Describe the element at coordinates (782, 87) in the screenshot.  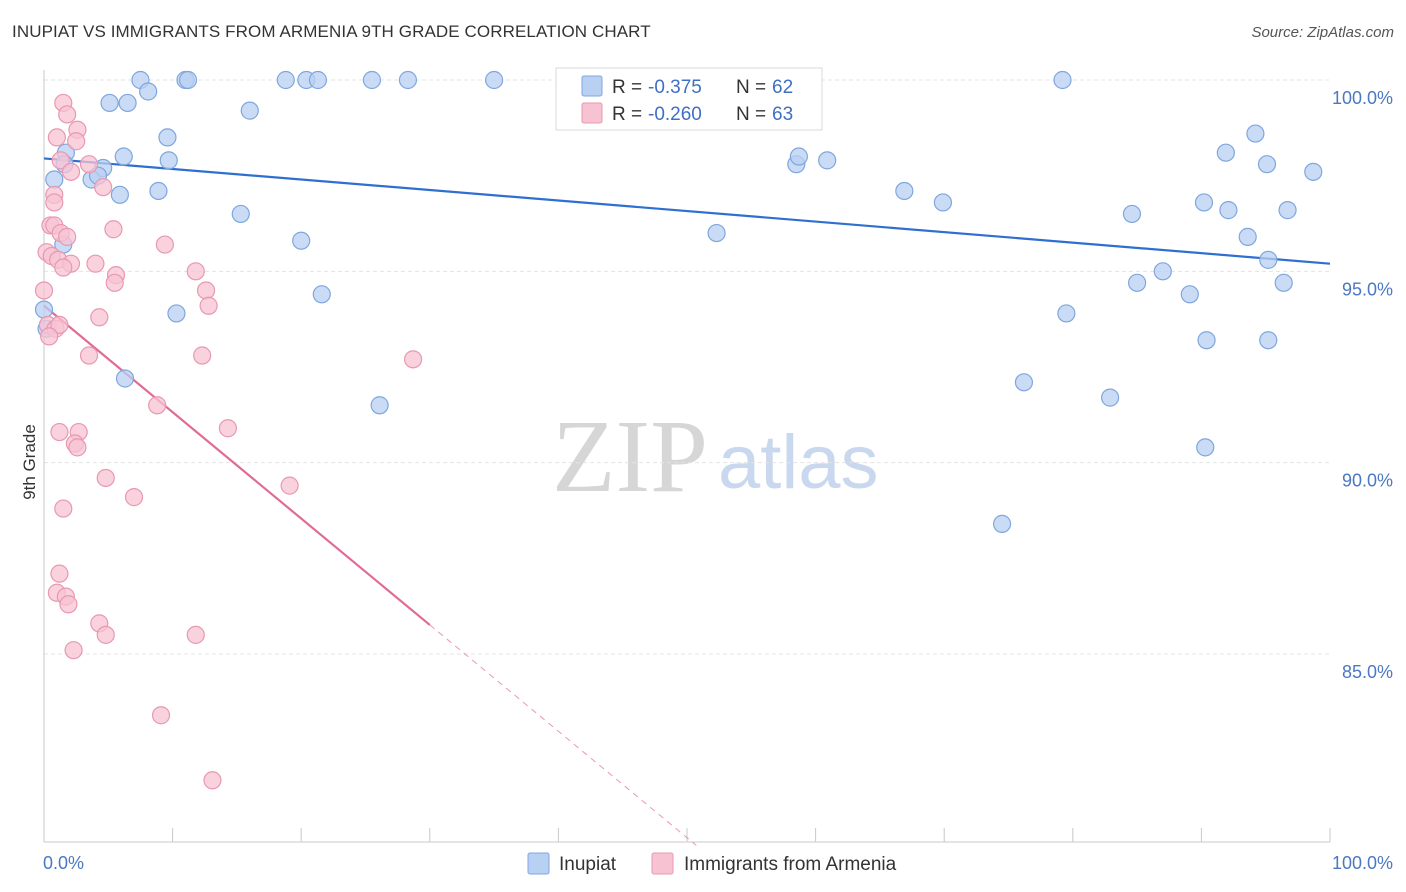
I see `legend-n-value-inupiat: 62` at that location.